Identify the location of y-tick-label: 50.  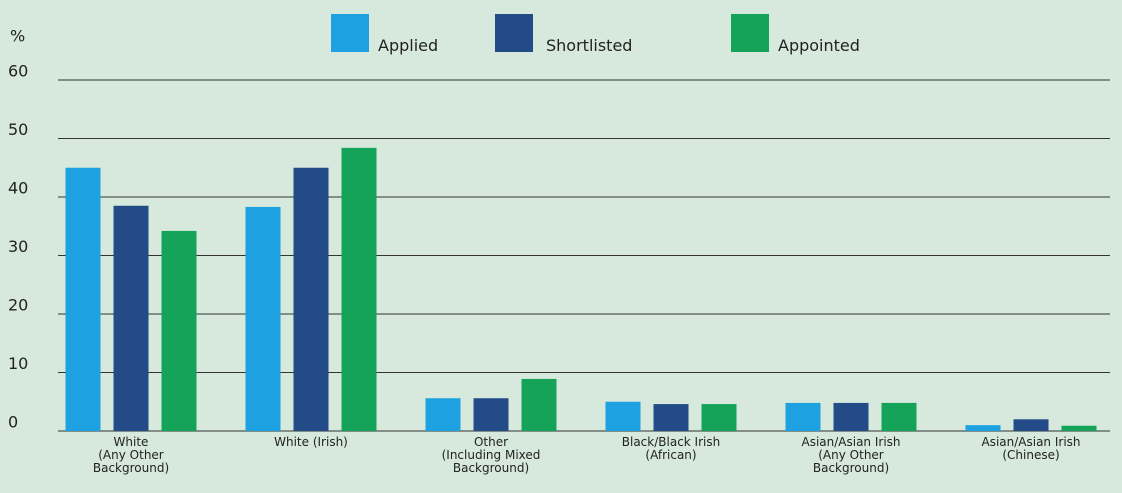
(18, 129).